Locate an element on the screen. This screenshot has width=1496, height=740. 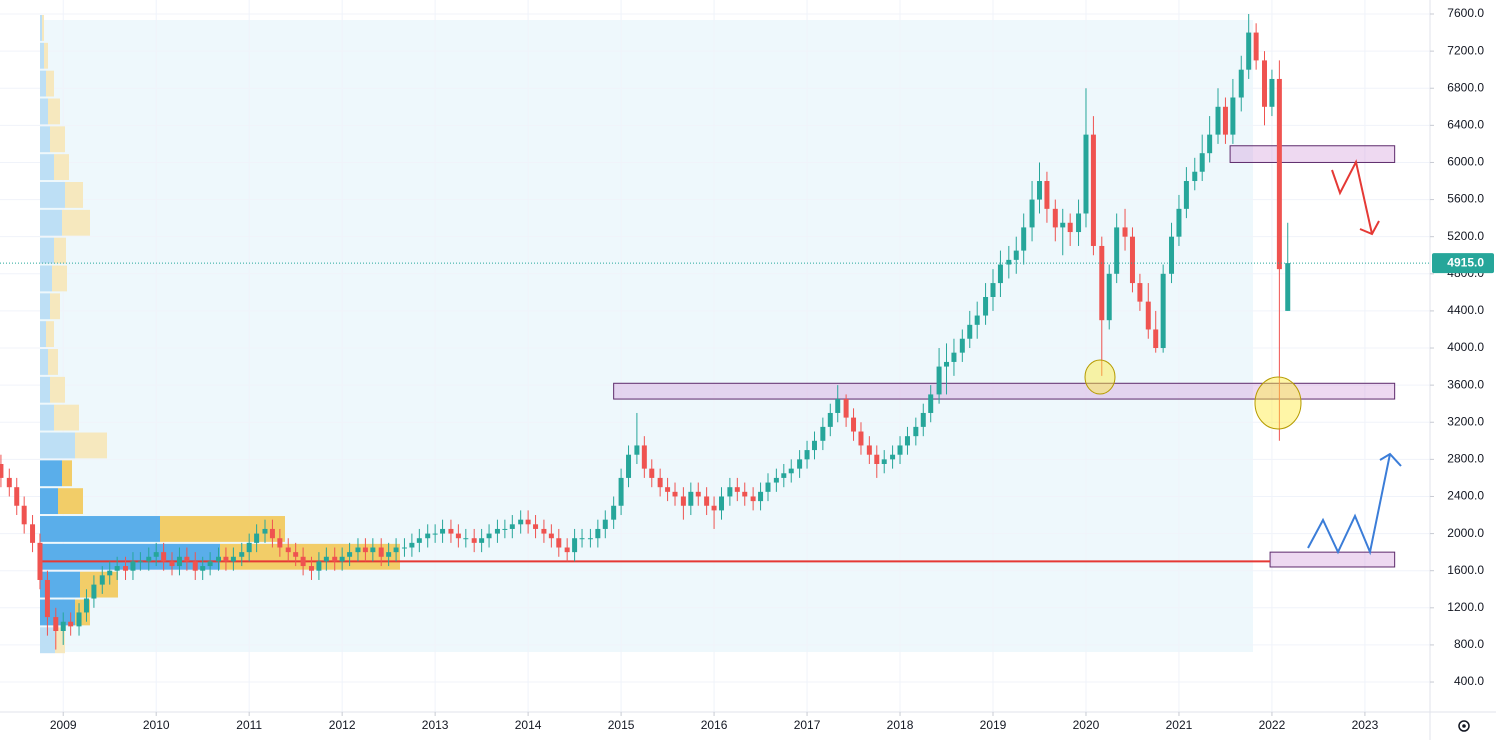
x-tick-label: 2011 is located at coordinates (249, 725).